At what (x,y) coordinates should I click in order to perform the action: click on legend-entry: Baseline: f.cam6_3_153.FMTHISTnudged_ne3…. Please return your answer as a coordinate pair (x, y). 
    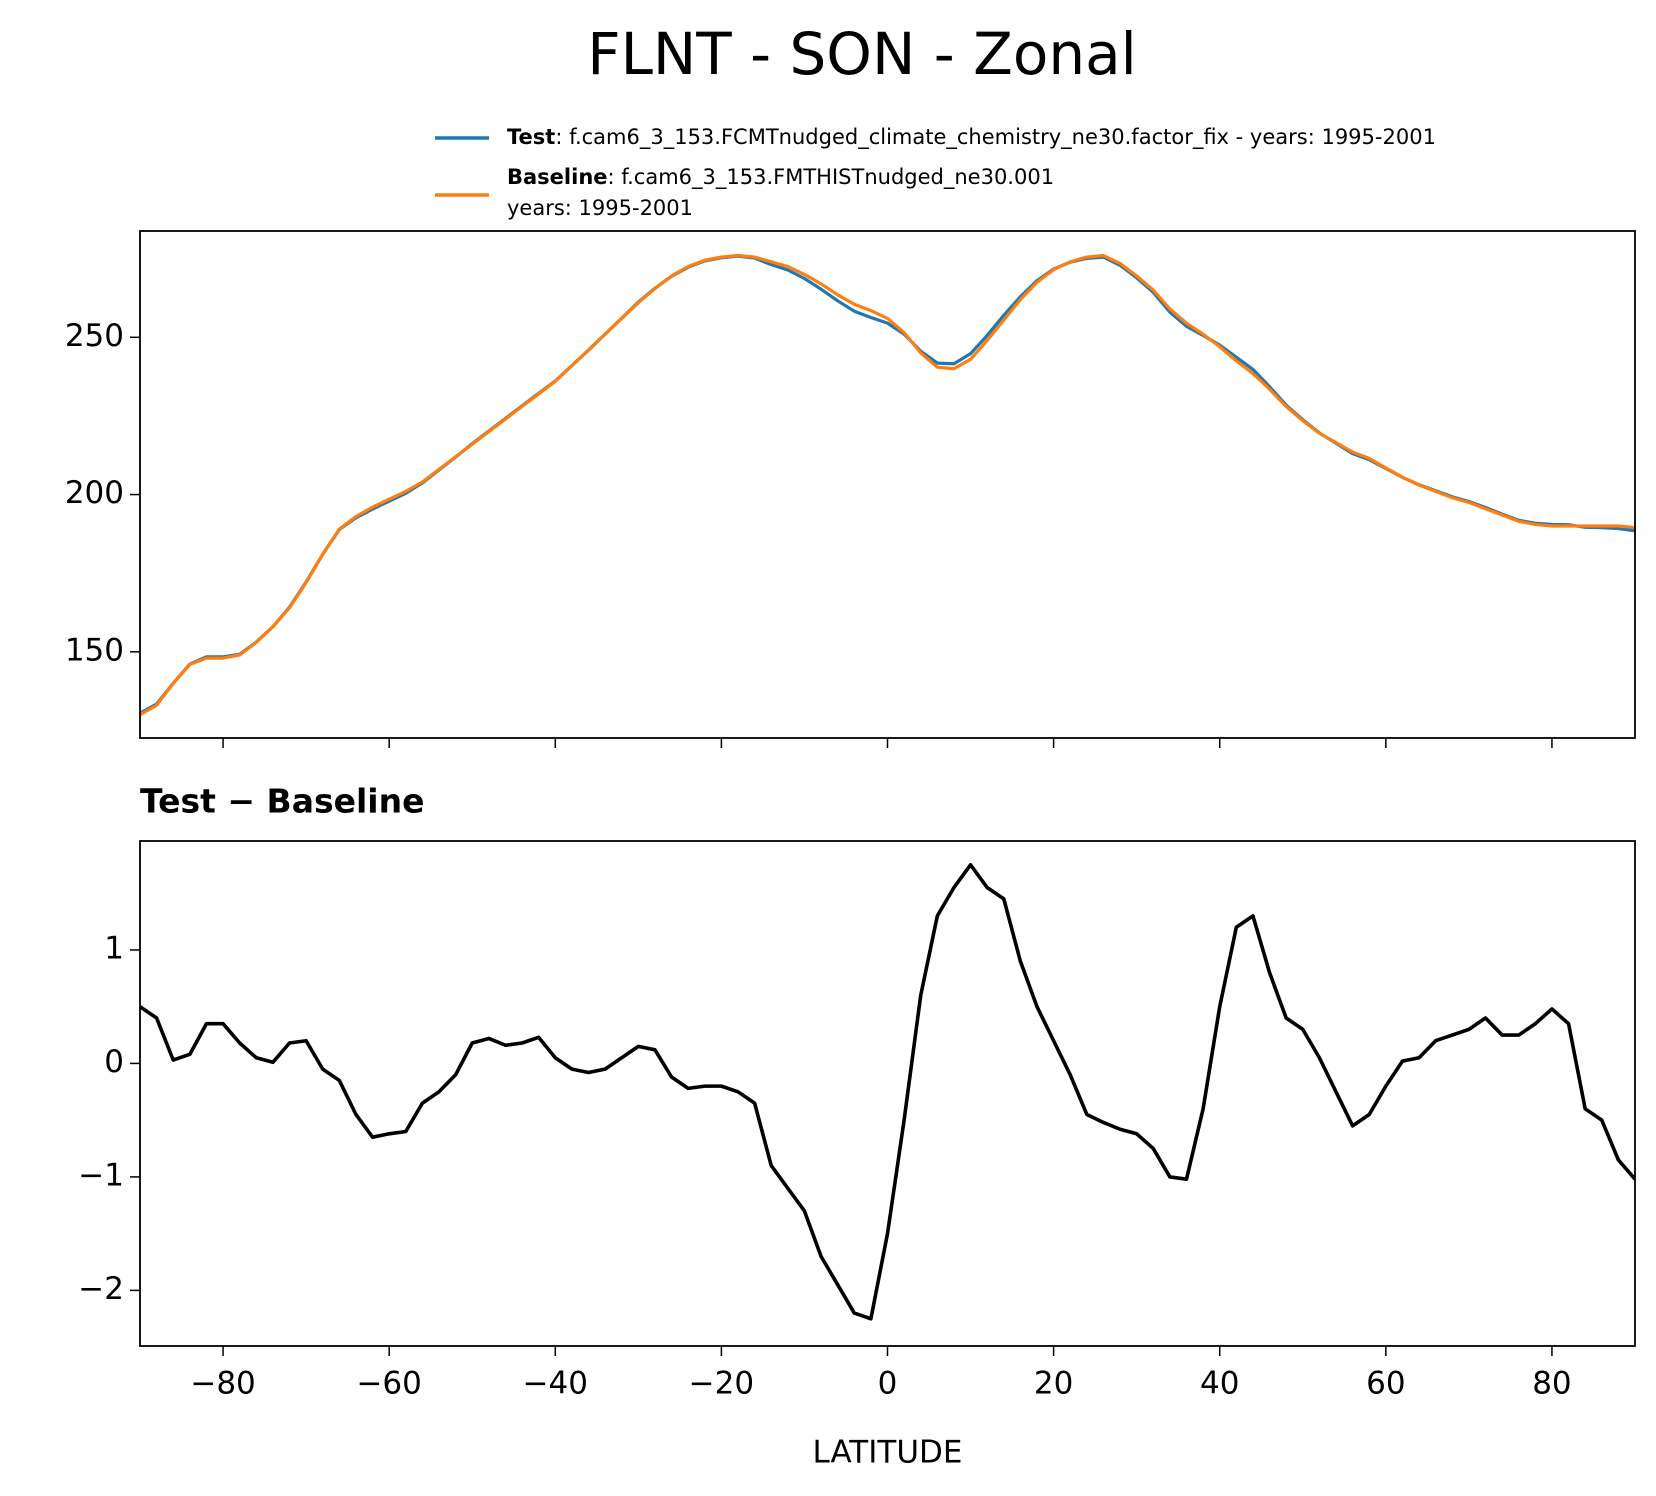
    Looking at the image, I should click on (780, 177).